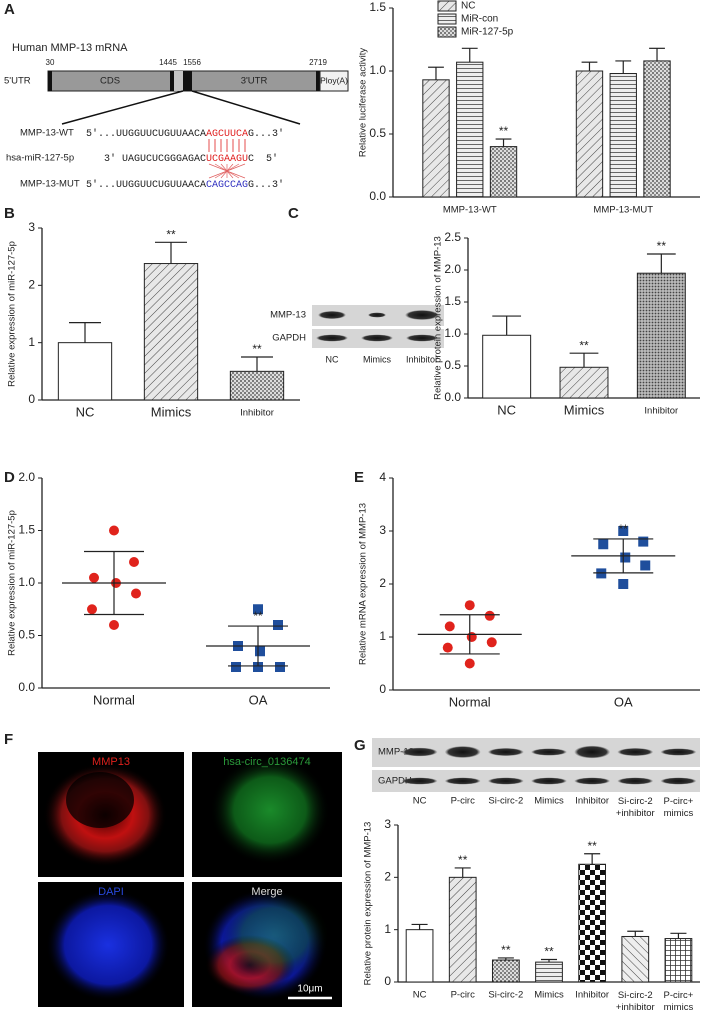 The image size is (709, 1013). Describe the element at coordinates (387, 981) in the screenshot. I see `y-tick-label: 0` at that location.